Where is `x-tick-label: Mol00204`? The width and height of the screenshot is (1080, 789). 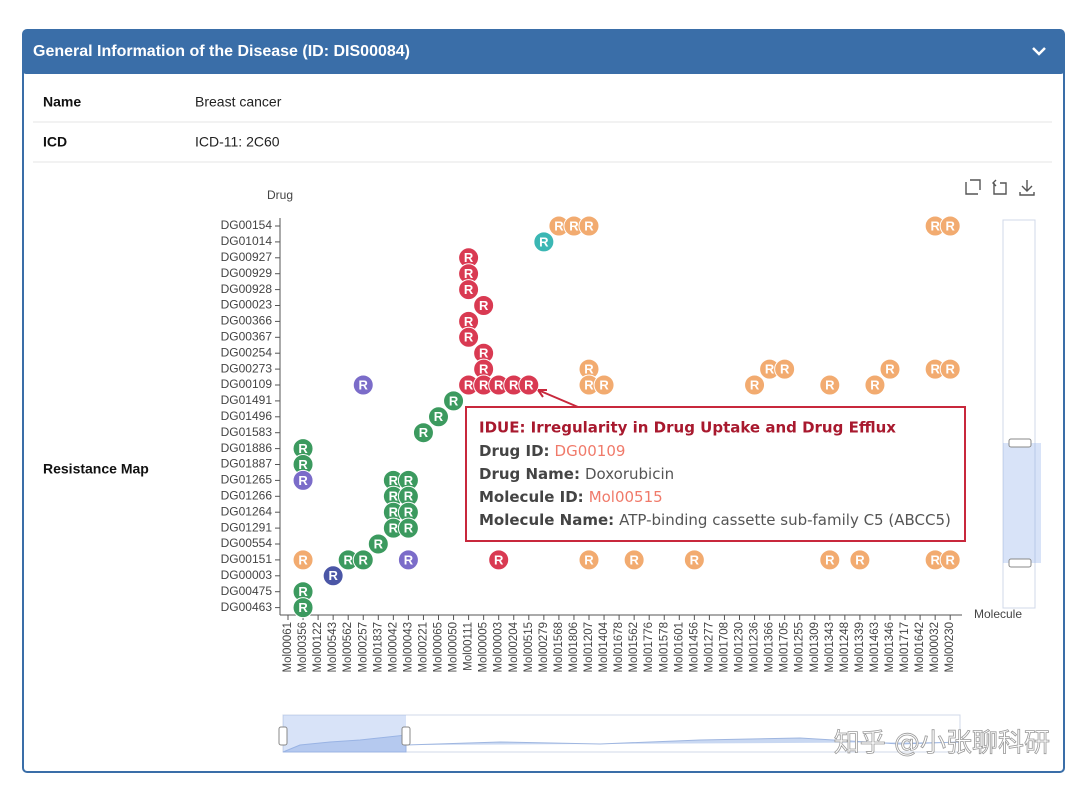 x-tick-label: Mol00204 is located at coordinates (514, 646).